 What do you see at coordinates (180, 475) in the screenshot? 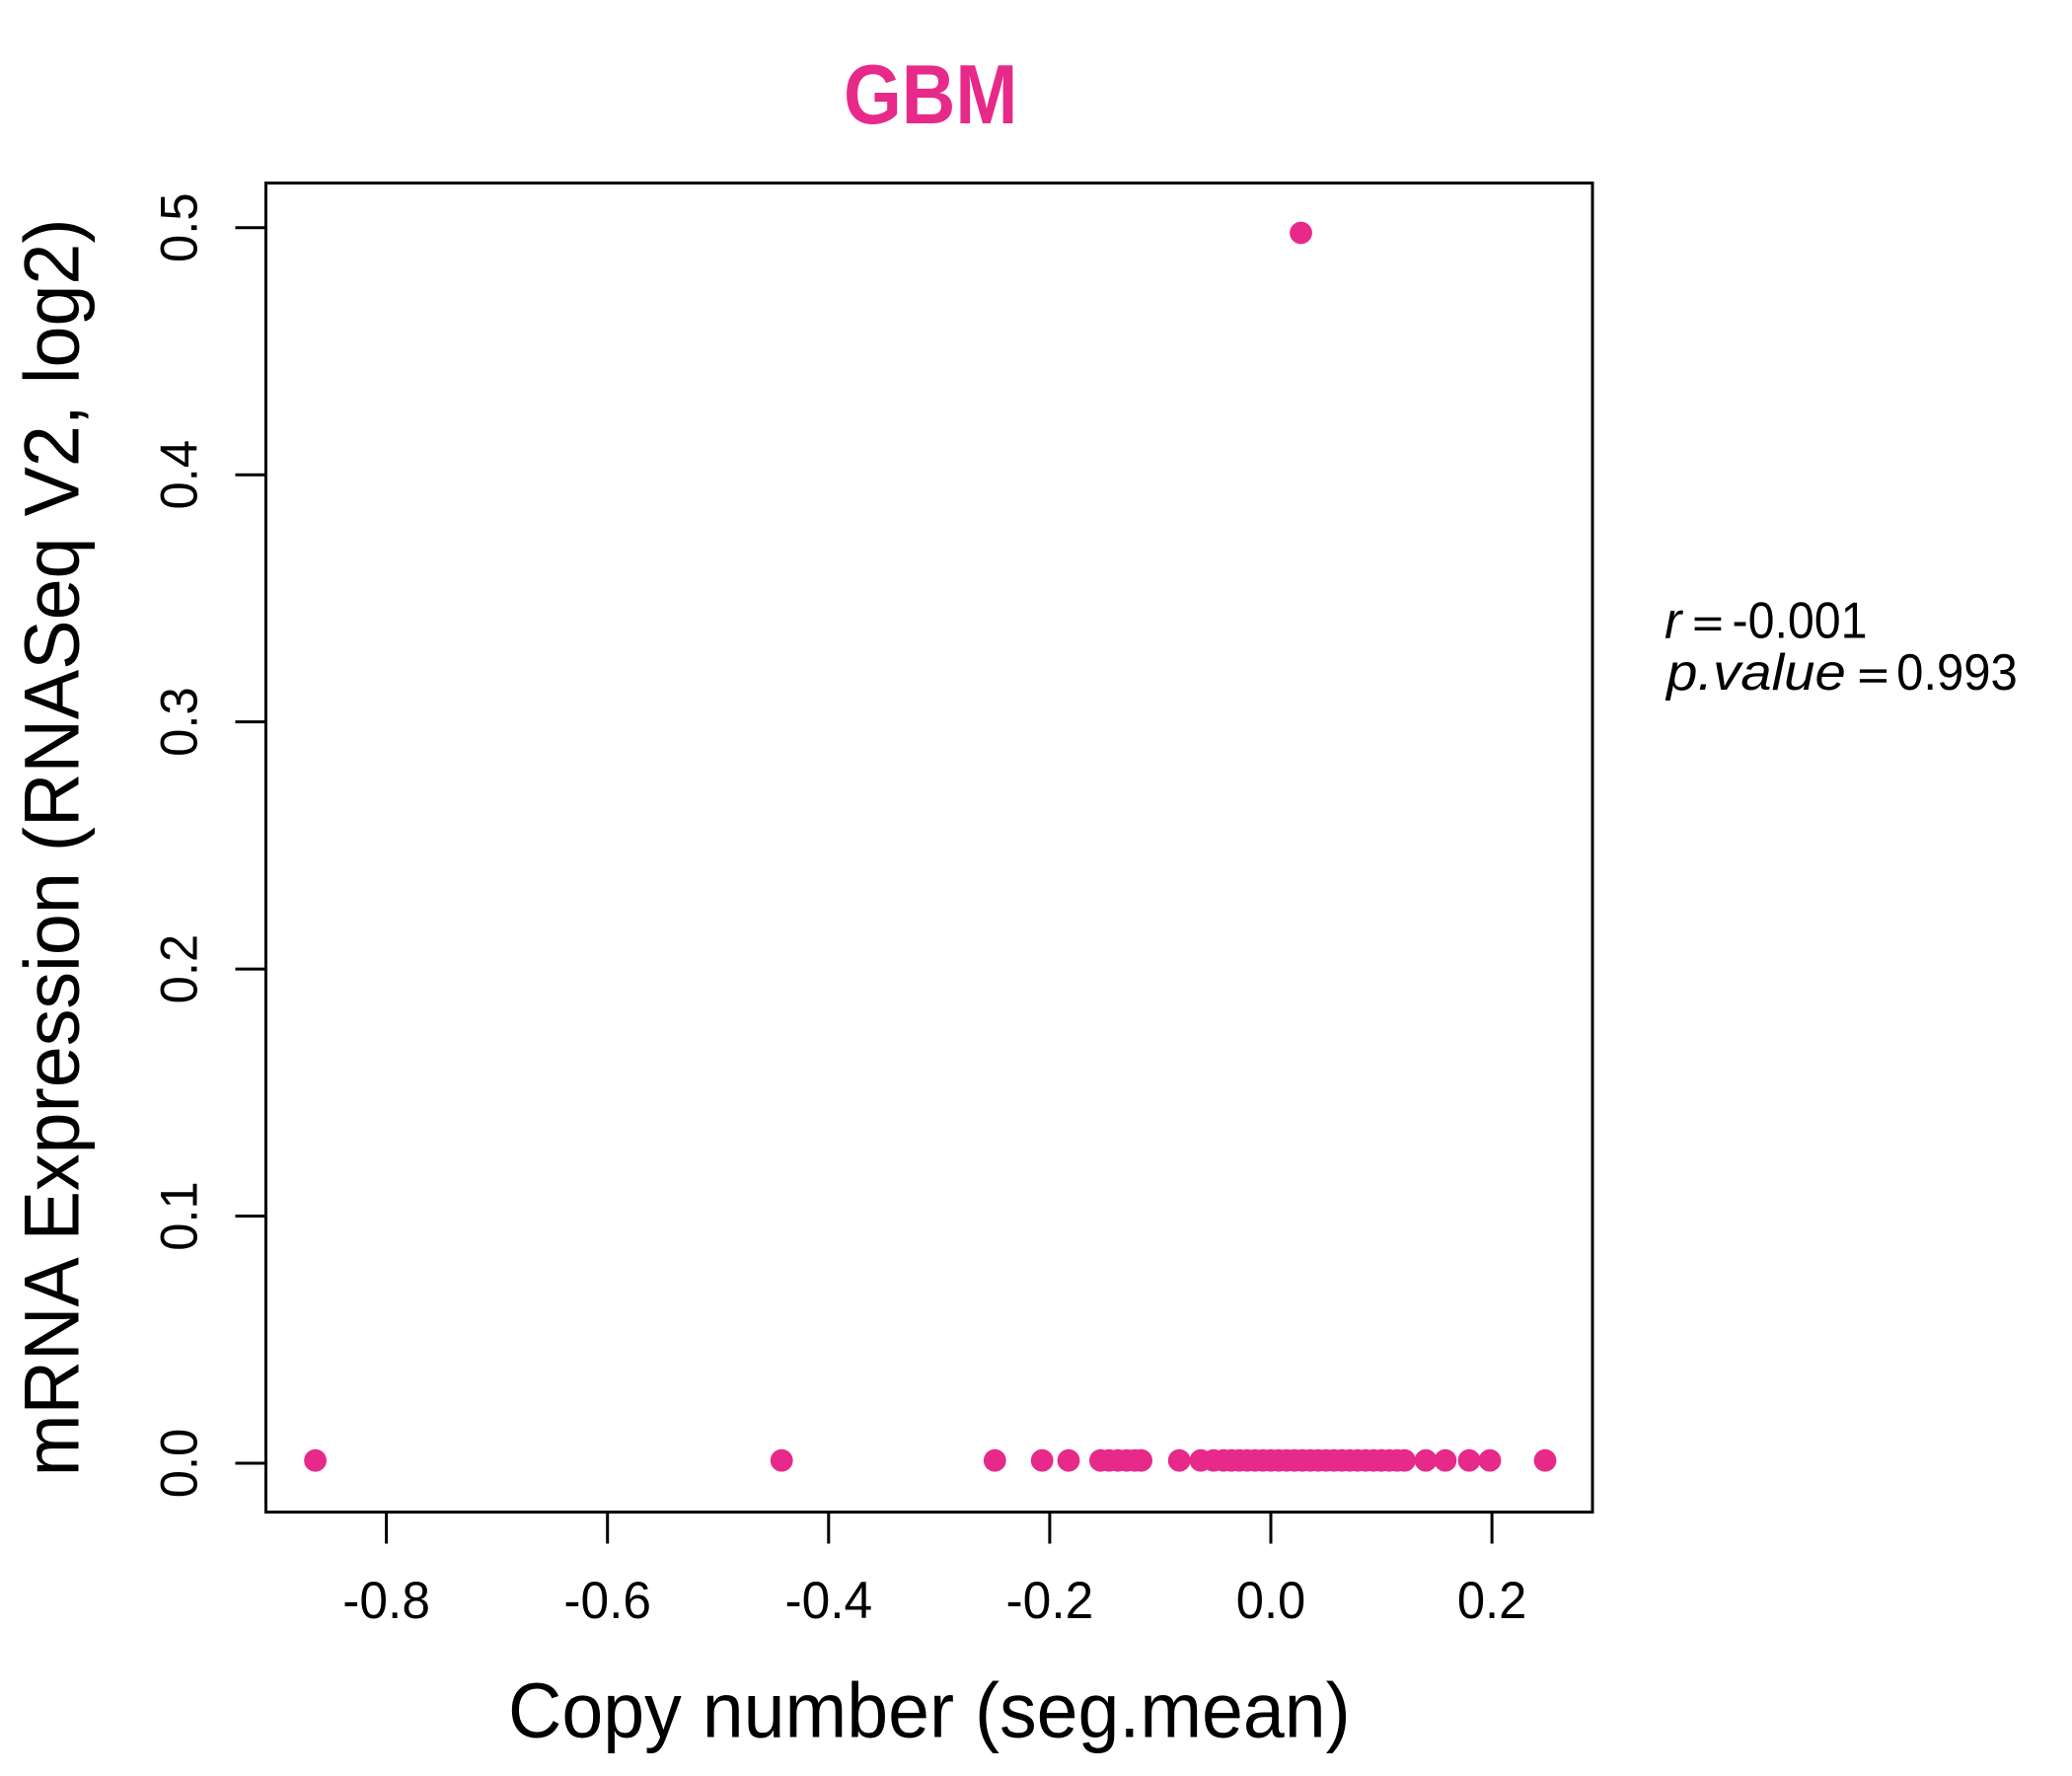
I see `svg-text: 0.4` at bounding box center [180, 475].